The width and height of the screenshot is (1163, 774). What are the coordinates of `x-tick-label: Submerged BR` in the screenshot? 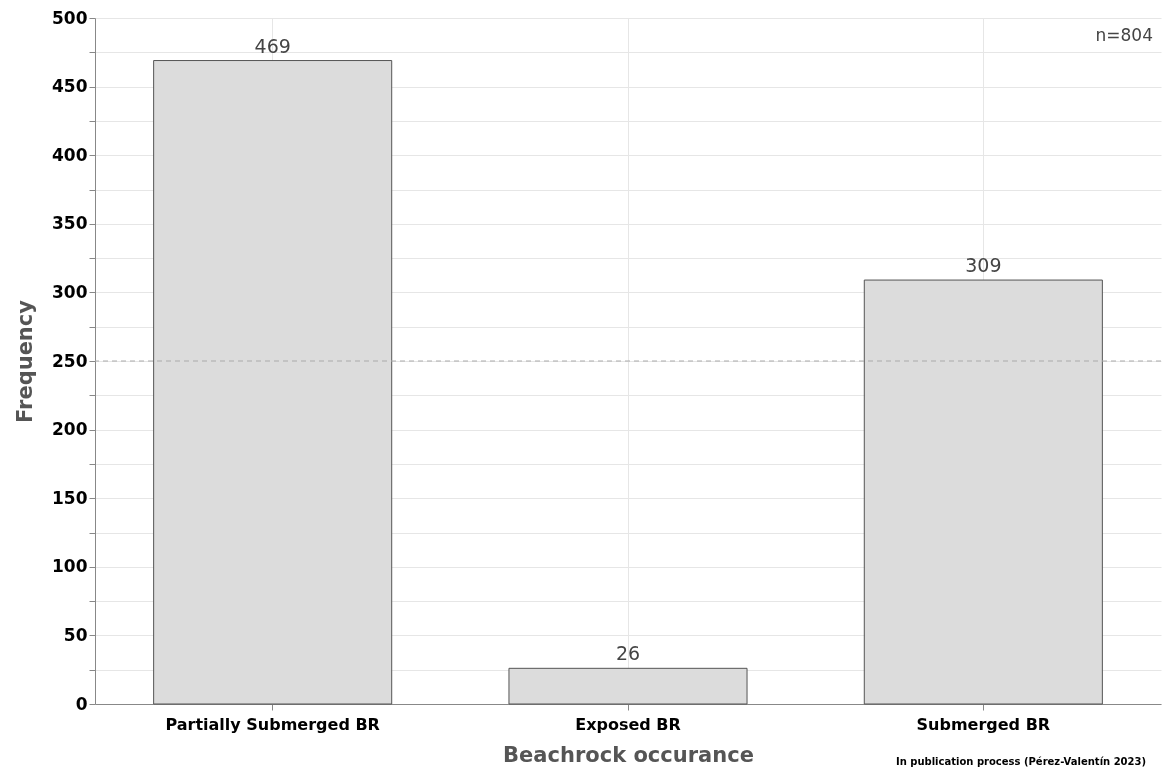 It's located at (983, 724).